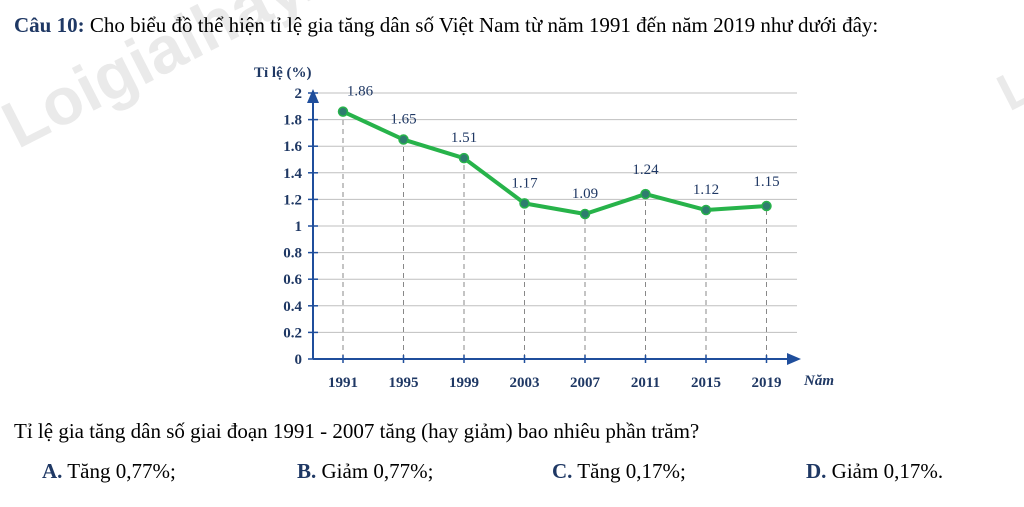 This screenshot has height=507, width=1024. I want to click on data-label: 1.15, so click(766, 182).